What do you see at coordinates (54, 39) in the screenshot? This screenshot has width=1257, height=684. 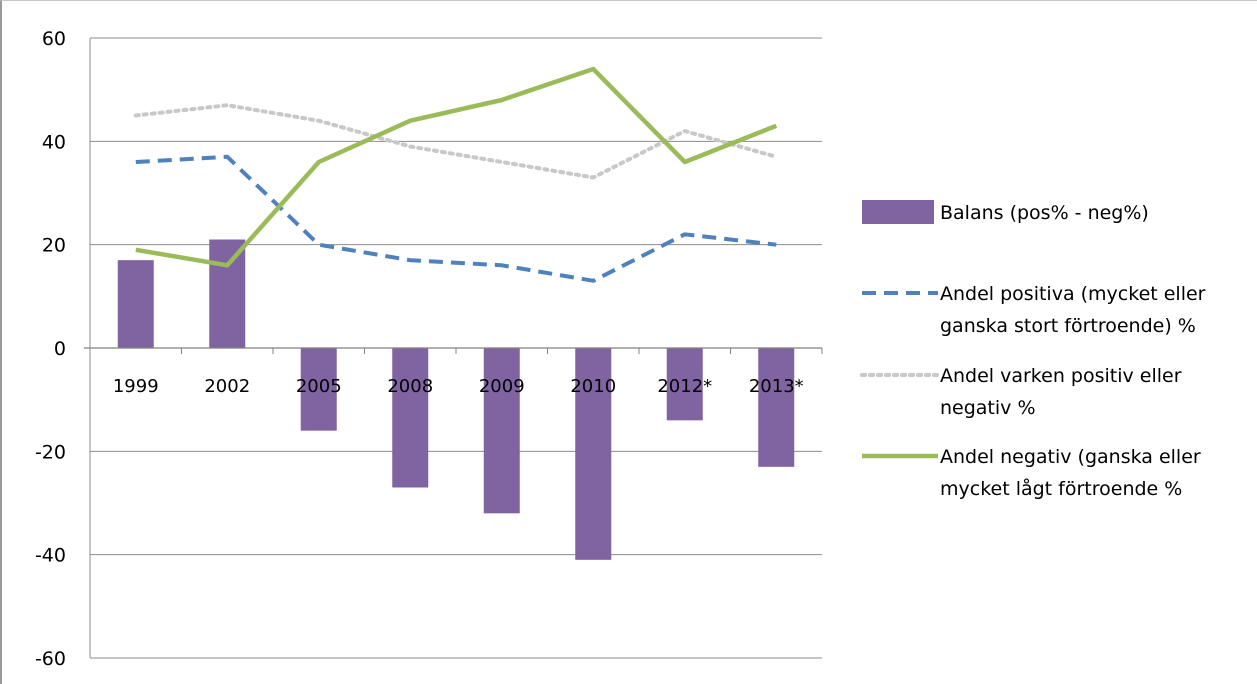 I see `y-tick-label: 60` at bounding box center [54, 39].